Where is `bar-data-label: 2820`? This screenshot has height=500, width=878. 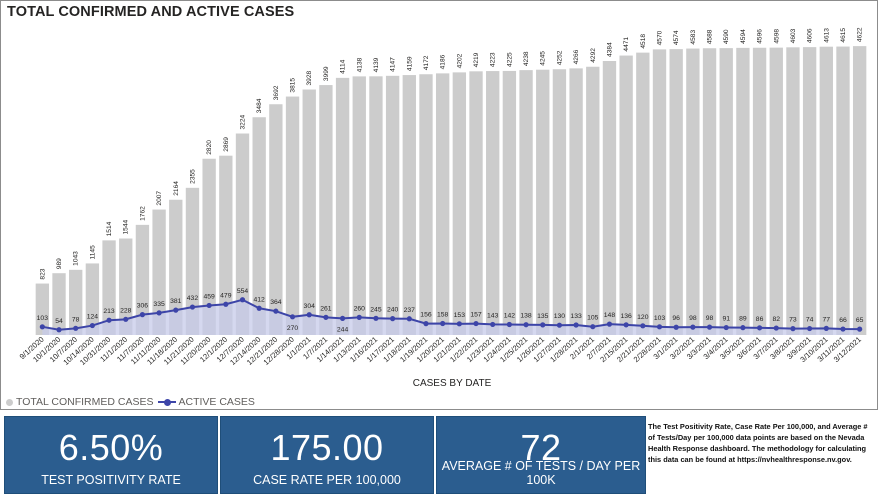
bar-data-label: 2820 is located at coordinates (209, 147).